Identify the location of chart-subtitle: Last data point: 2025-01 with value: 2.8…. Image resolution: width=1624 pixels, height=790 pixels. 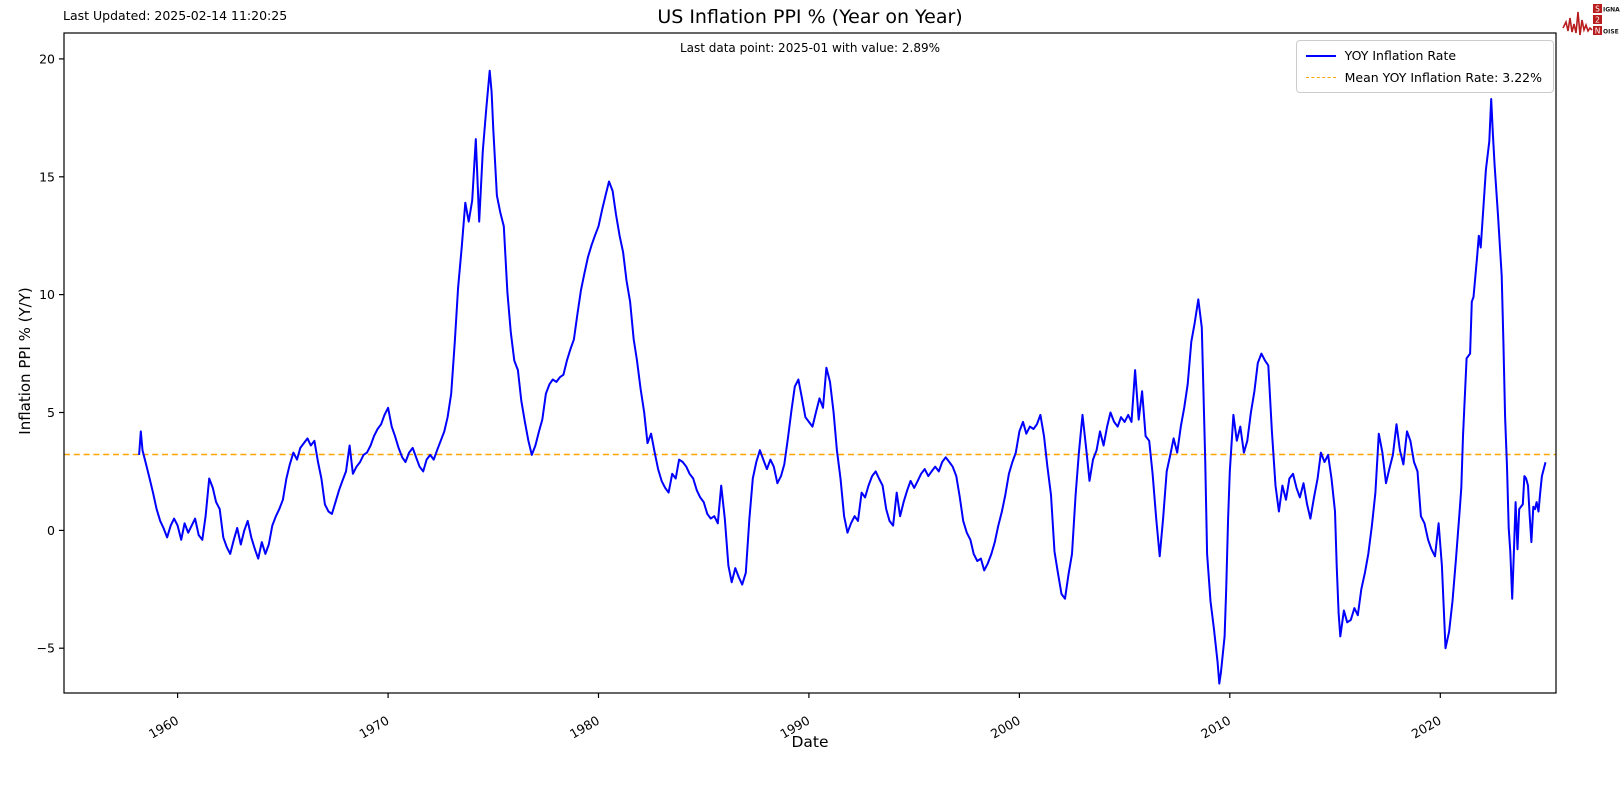
(810, 48).